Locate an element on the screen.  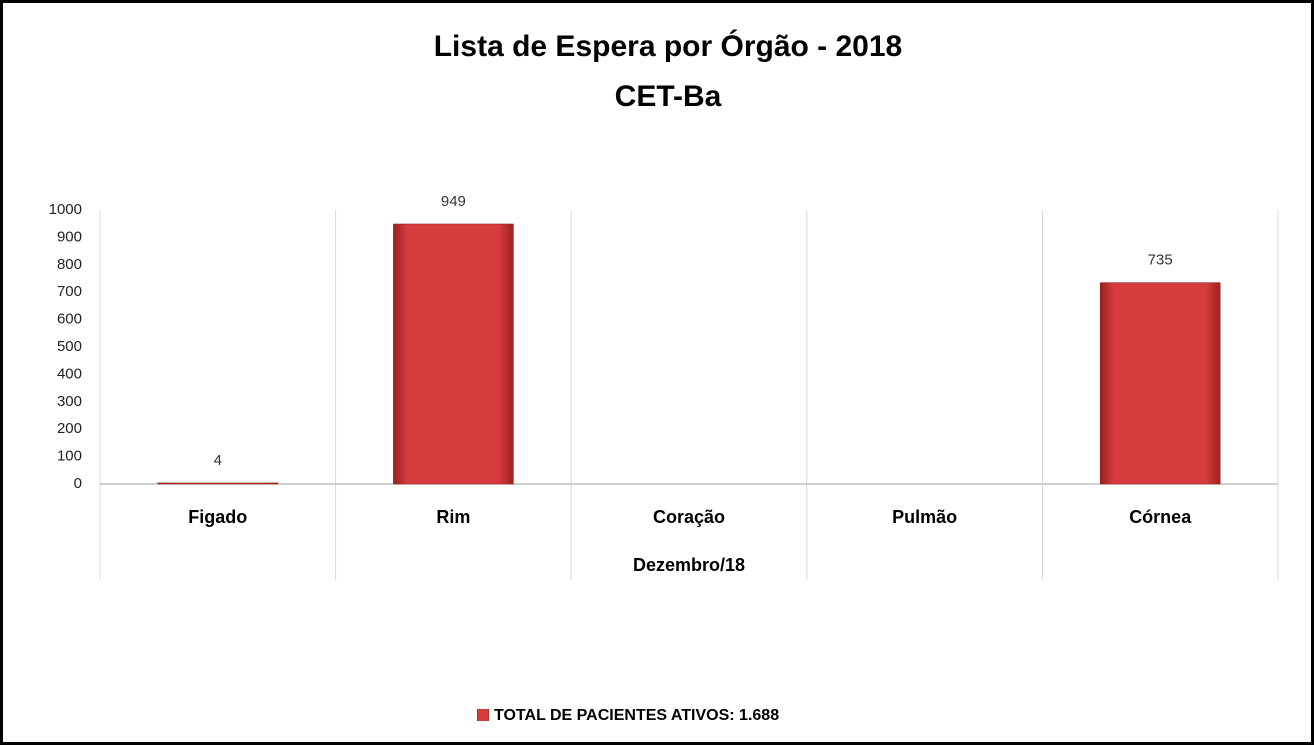
legend-swatch is located at coordinates (483, 715).